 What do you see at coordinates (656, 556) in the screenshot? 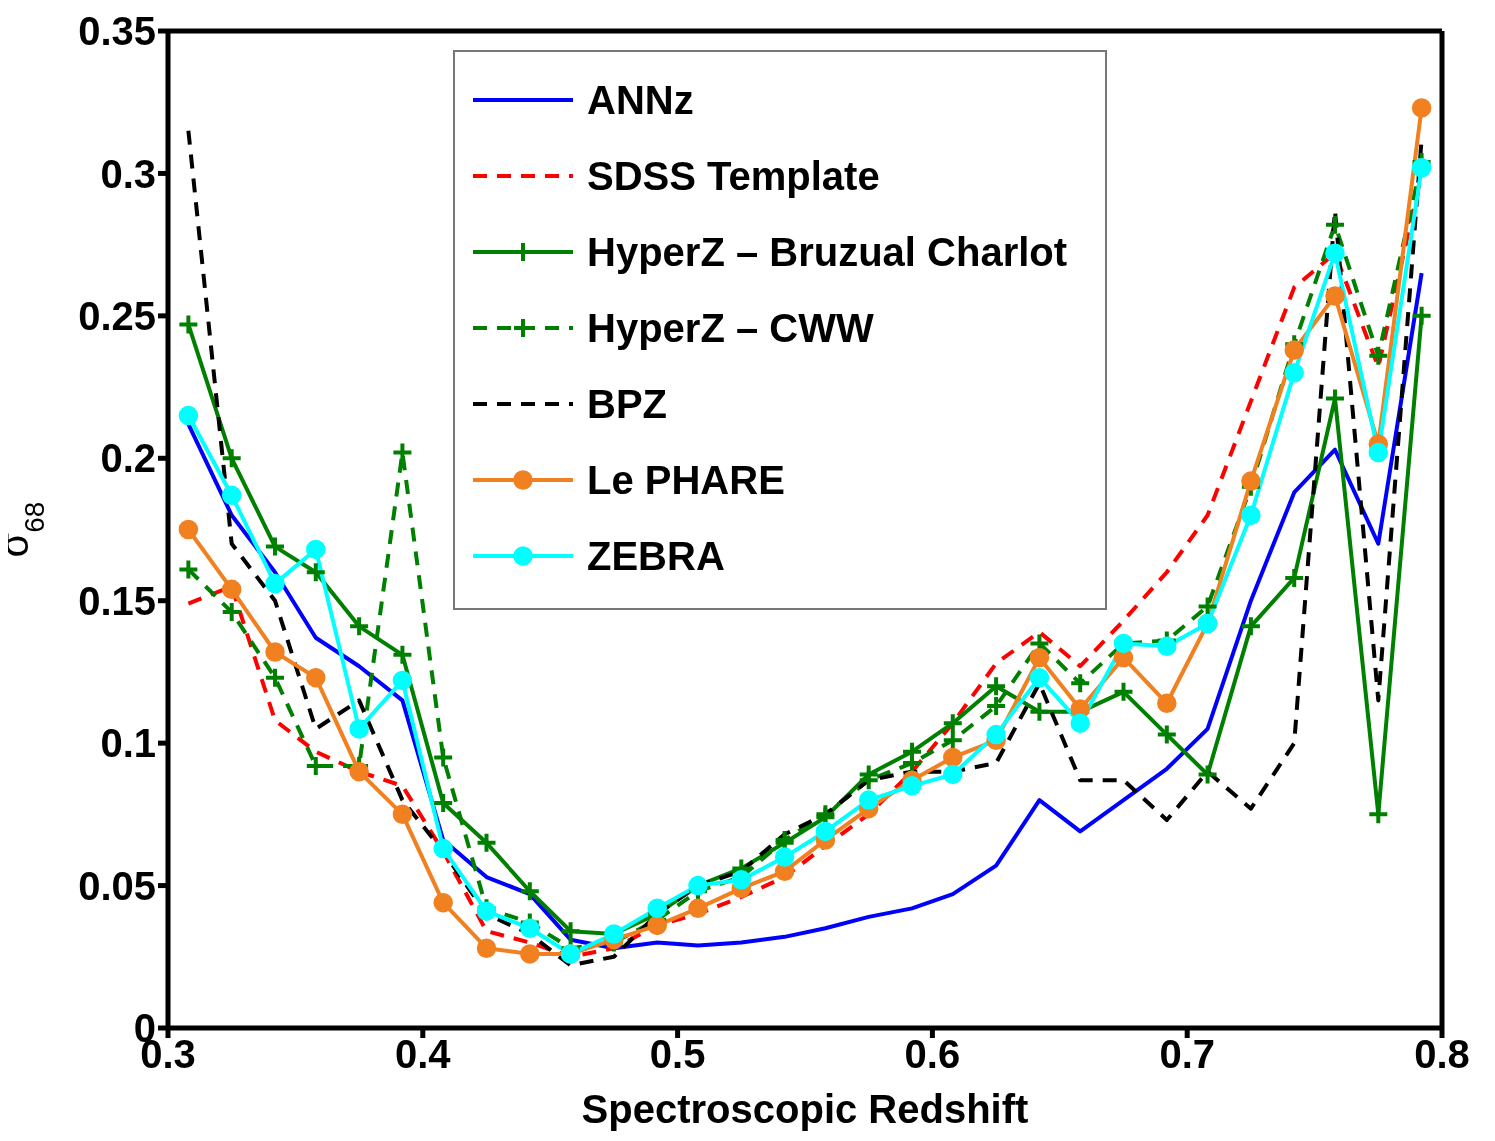
I see `legend-label: ZEBRA` at bounding box center [656, 556].